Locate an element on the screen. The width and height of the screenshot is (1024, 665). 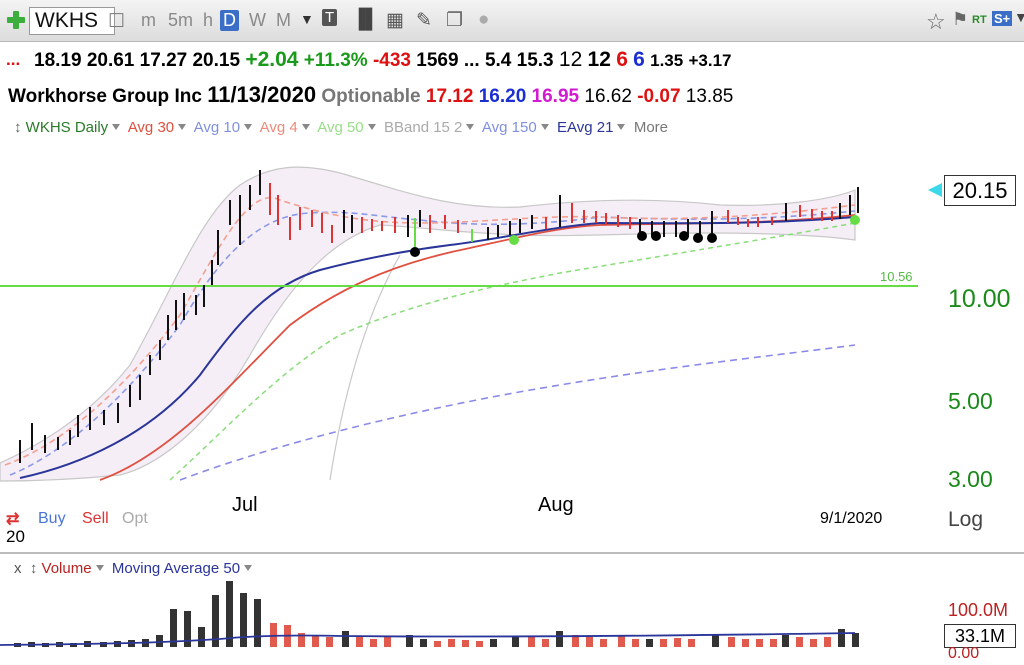
tab-monthly: M is located at coordinates (283, 20).